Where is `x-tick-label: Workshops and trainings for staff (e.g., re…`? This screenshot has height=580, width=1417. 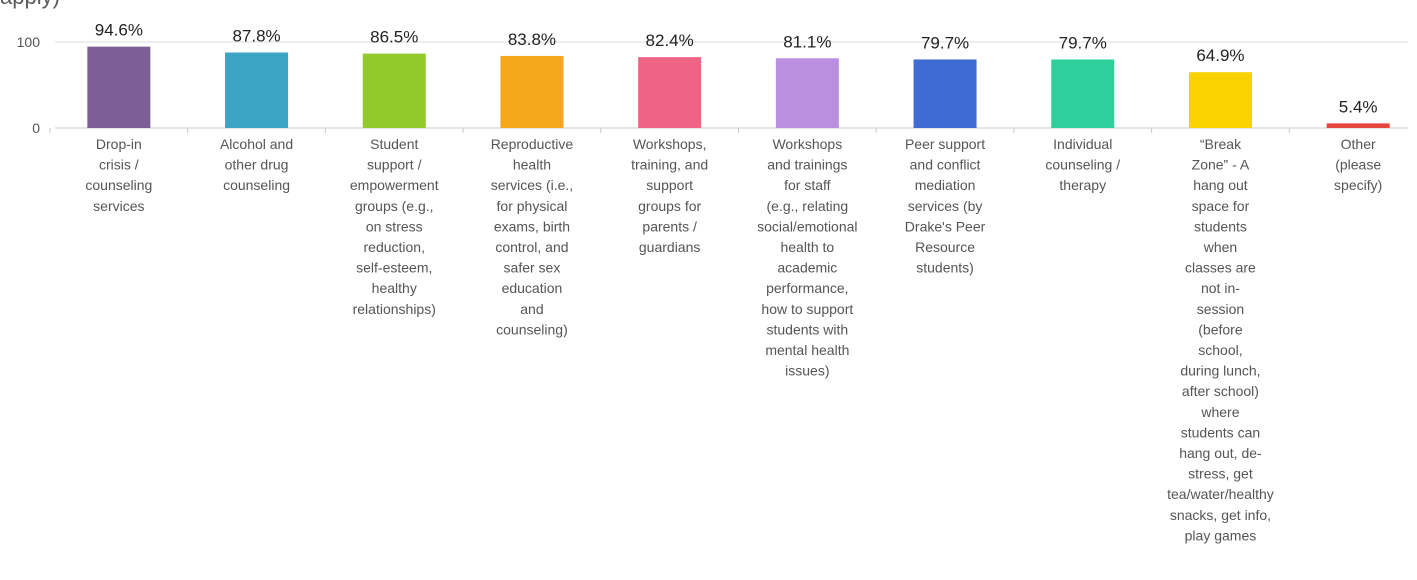 x-tick-label: Workshops and trainings for staff (e.g., re… is located at coordinates (807, 257).